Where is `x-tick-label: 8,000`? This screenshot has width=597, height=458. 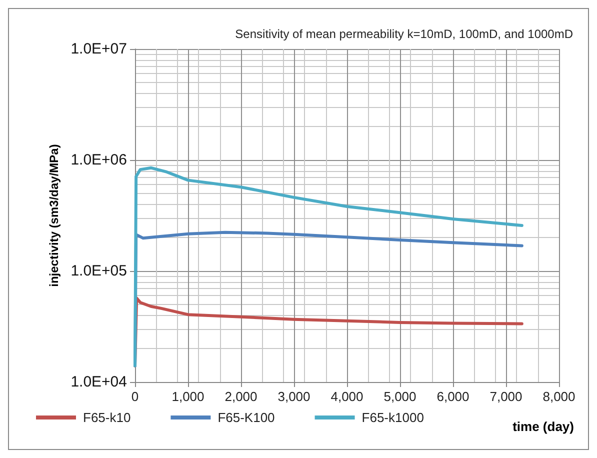
x-tick-label: 8,000 is located at coordinates (559, 396).